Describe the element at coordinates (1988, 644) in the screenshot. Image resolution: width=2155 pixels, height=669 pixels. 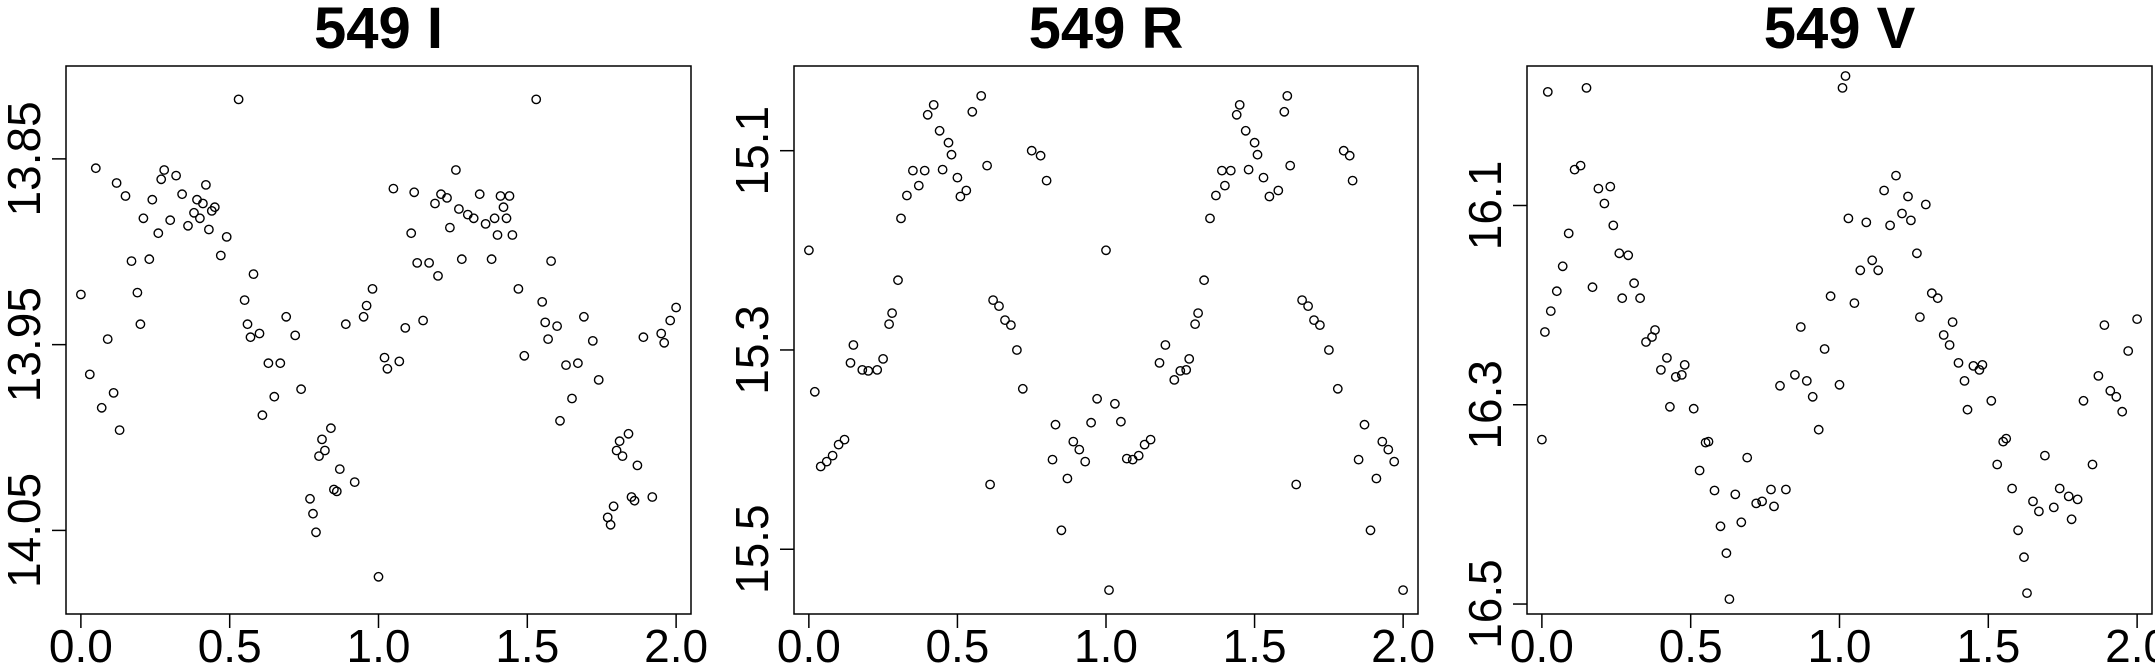
I see `x-tick-label: 1.5` at that location.